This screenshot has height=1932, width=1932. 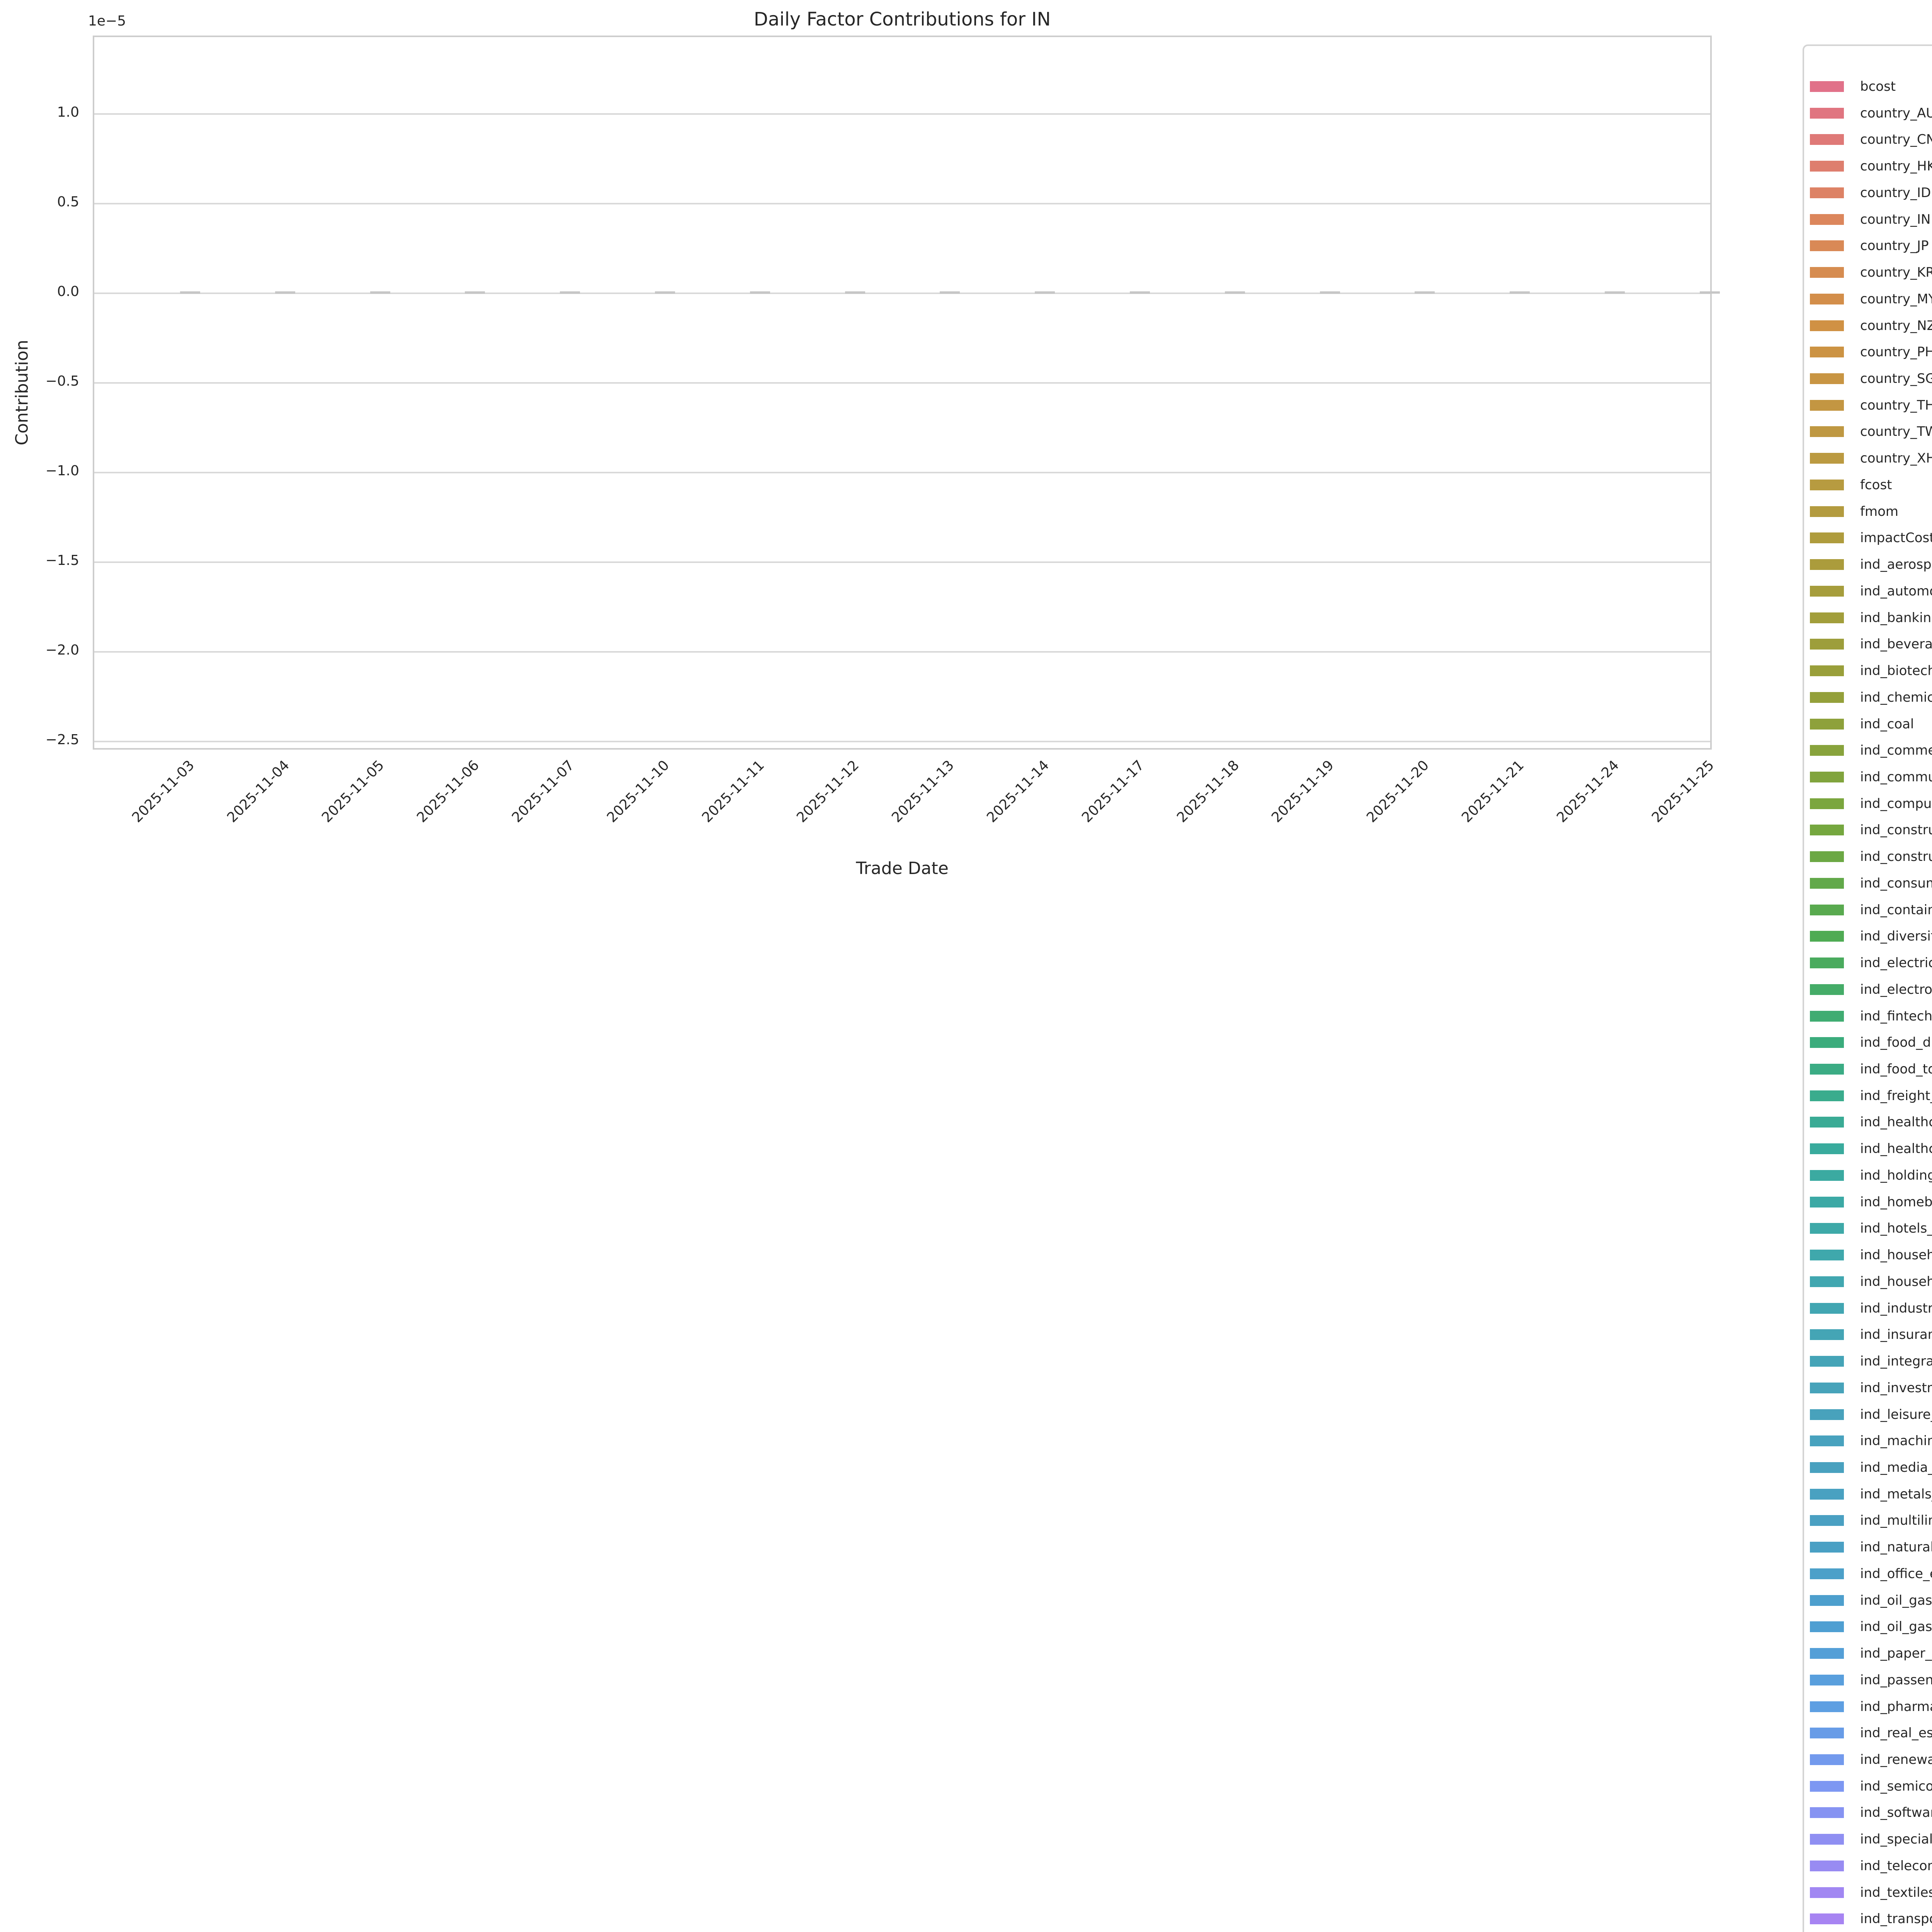 What do you see at coordinates (353, 792) in the screenshot?
I see `x-tick-label: 2025-11-05` at bounding box center [353, 792].